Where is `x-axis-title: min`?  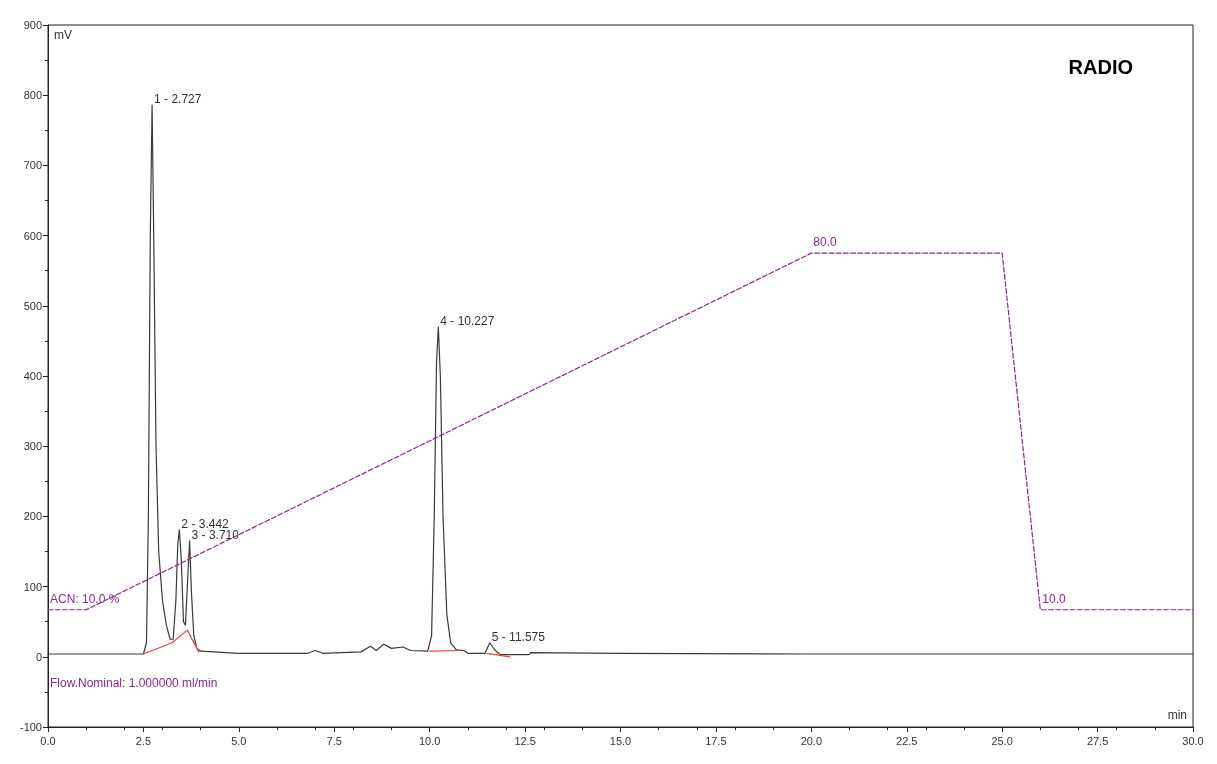
x-axis-title: min is located at coordinates (1177, 715).